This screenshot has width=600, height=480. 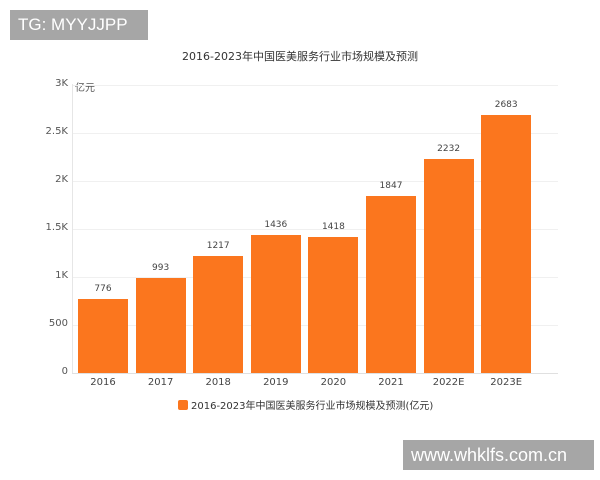 What do you see at coordinates (333, 226) in the screenshot?
I see `bar-value-label: 1418` at bounding box center [333, 226].